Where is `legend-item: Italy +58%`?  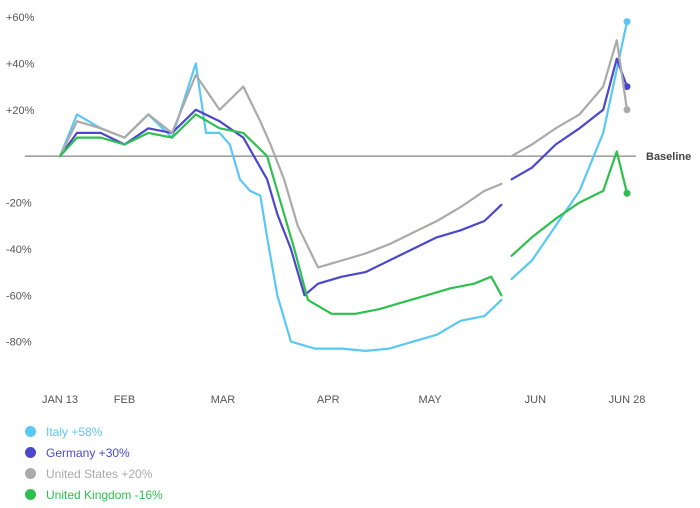
legend-item: Italy +58% is located at coordinates (94, 431).